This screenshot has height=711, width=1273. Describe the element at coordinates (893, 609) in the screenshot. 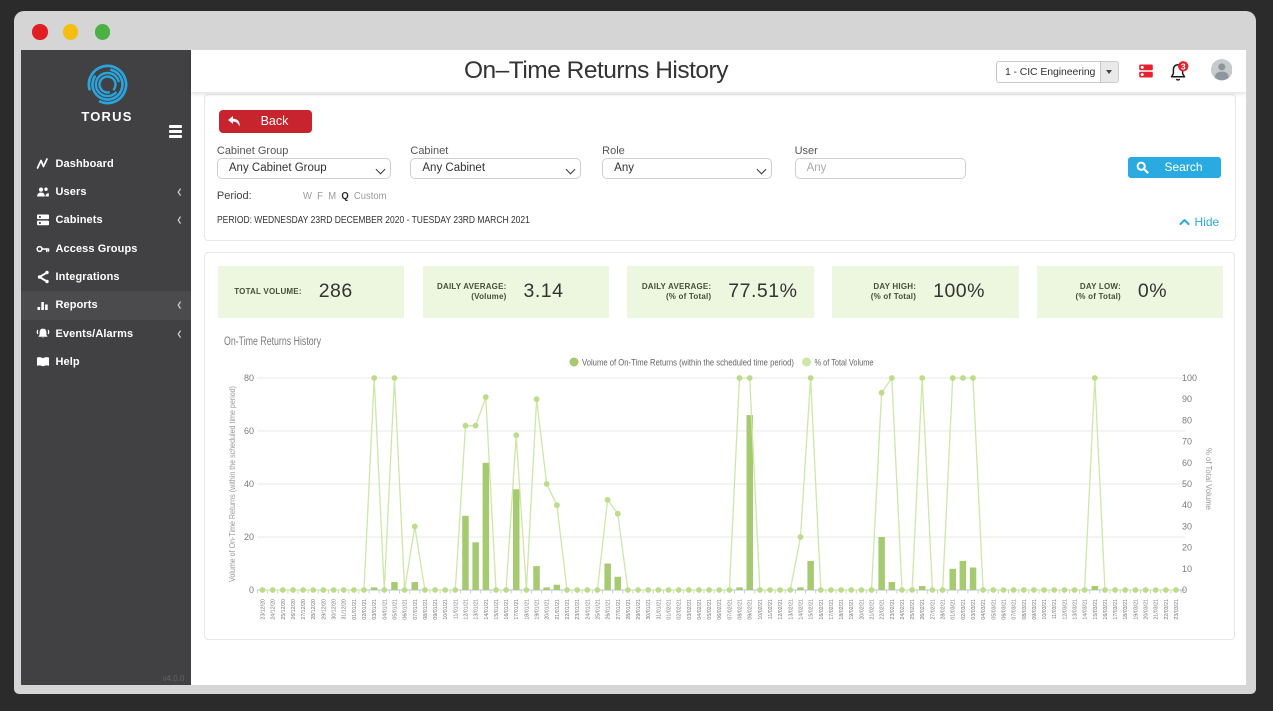

I see `svg-text: 23/02/21` at that location.